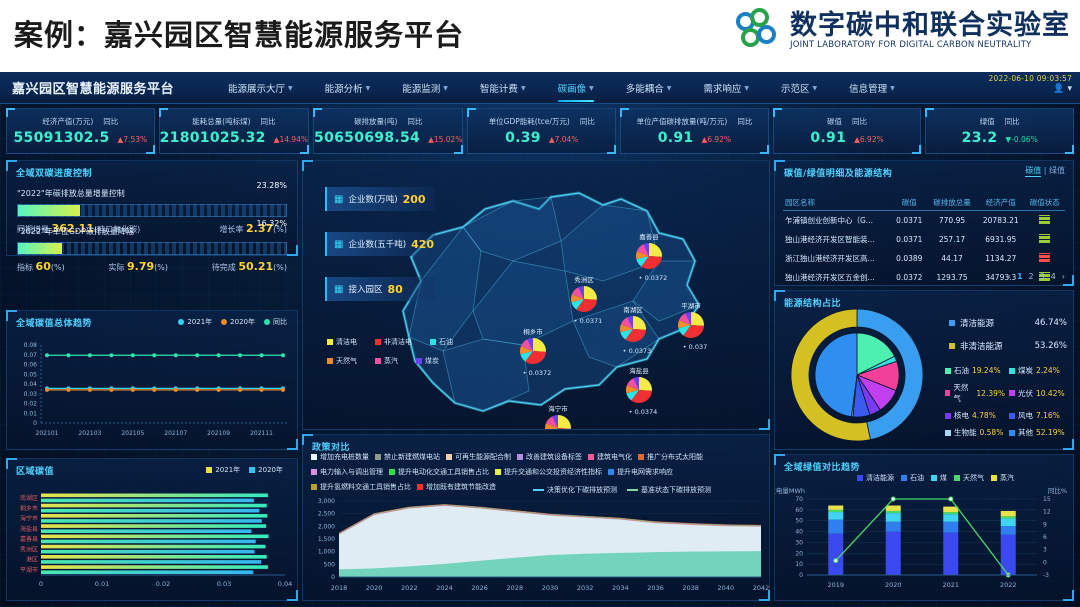 This screenshot has height=607, width=1080. I want to click on legend-item-2: 同比, so click(275, 322).